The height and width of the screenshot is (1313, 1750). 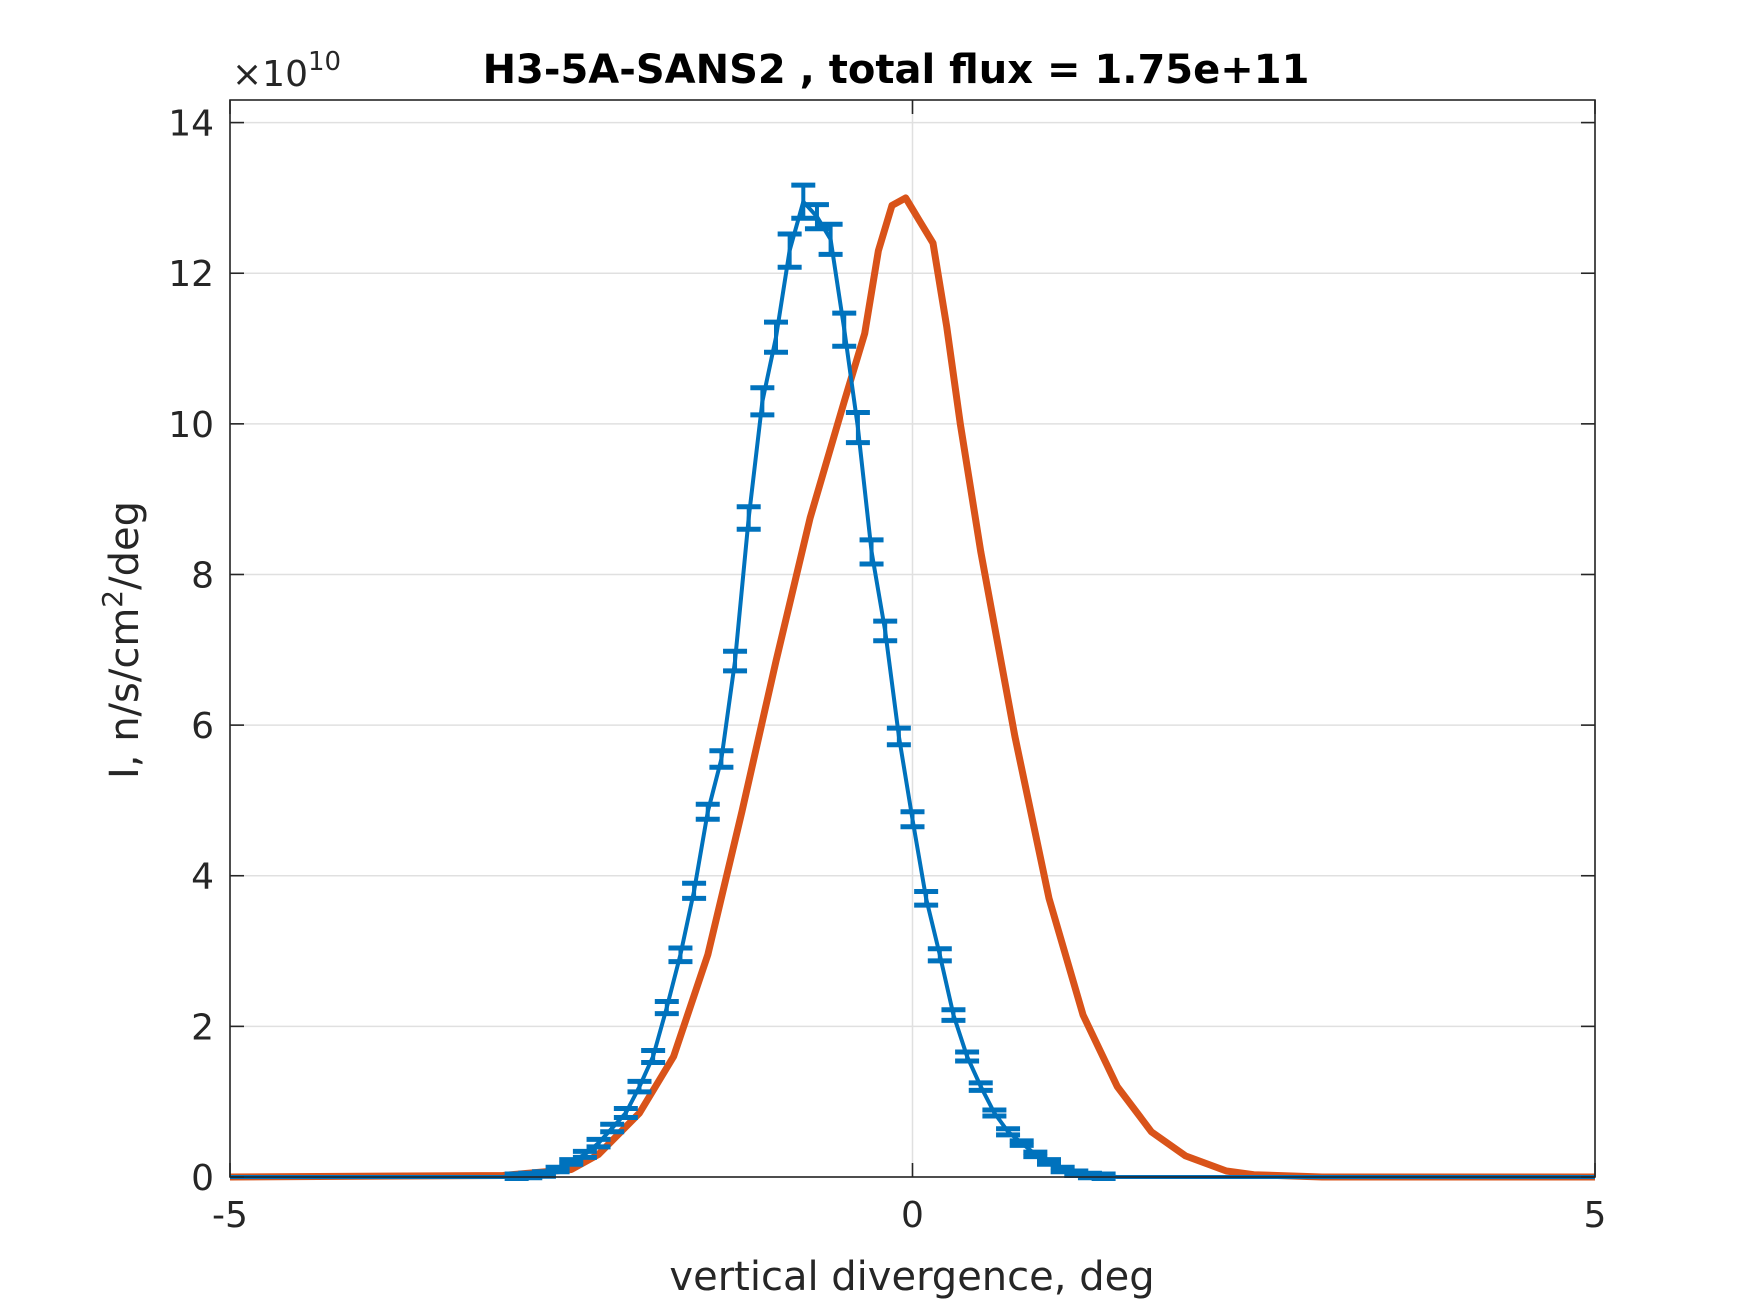 I want to click on y-tick-label: 14, so click(x=191, y=124).